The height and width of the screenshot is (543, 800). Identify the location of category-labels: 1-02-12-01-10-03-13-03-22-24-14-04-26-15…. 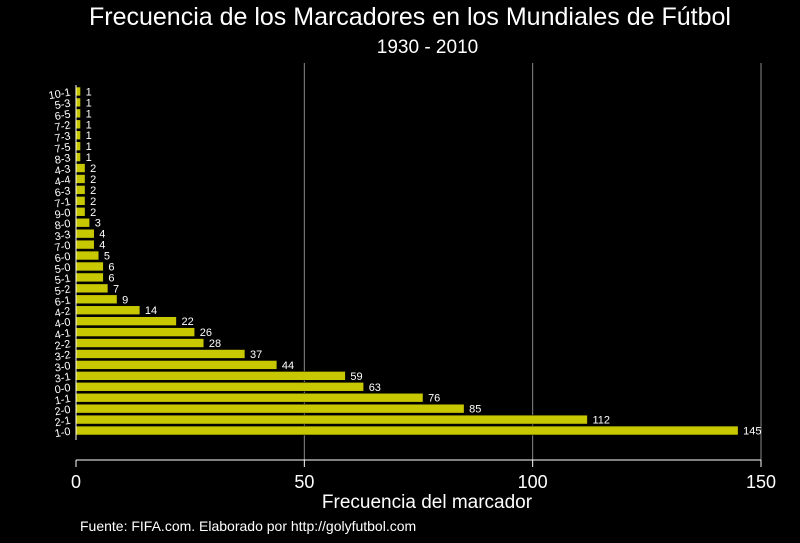
(60, 264).